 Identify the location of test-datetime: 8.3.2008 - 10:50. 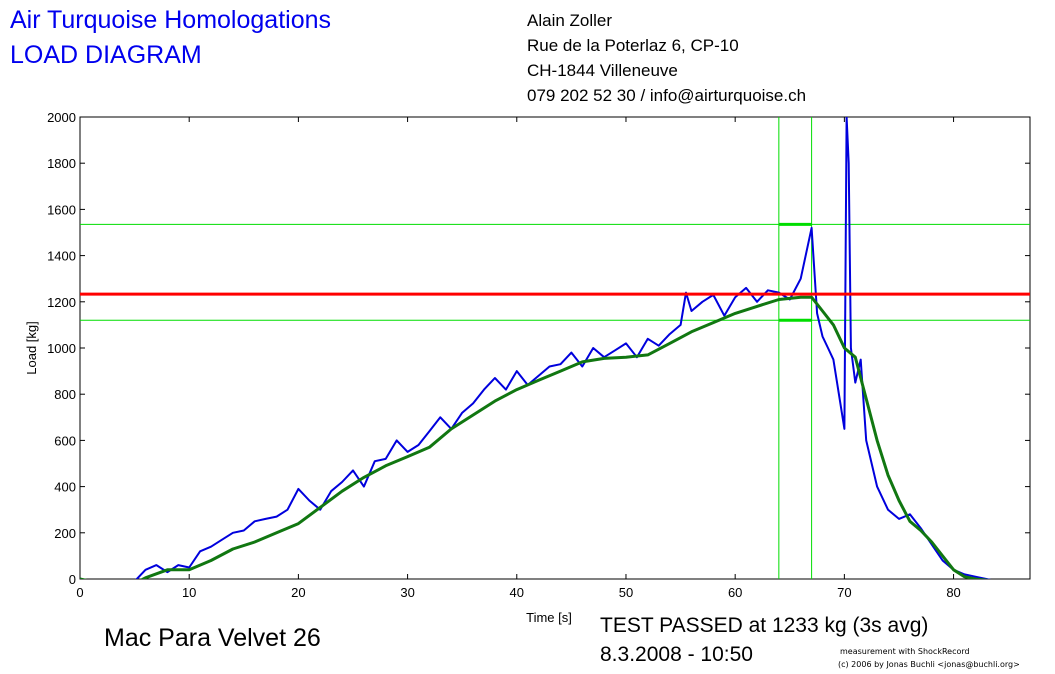
(676, 654).